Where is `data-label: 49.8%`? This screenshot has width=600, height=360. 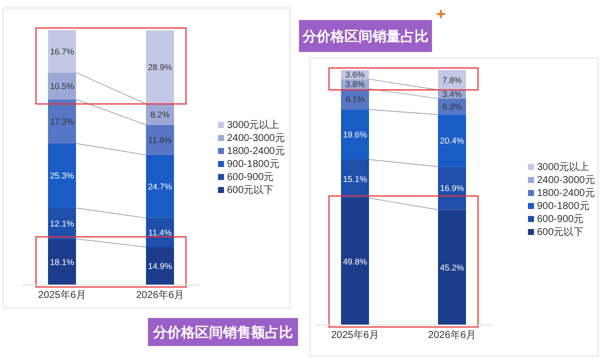 data-label: 49.8% is located at coordinates (355, 261).